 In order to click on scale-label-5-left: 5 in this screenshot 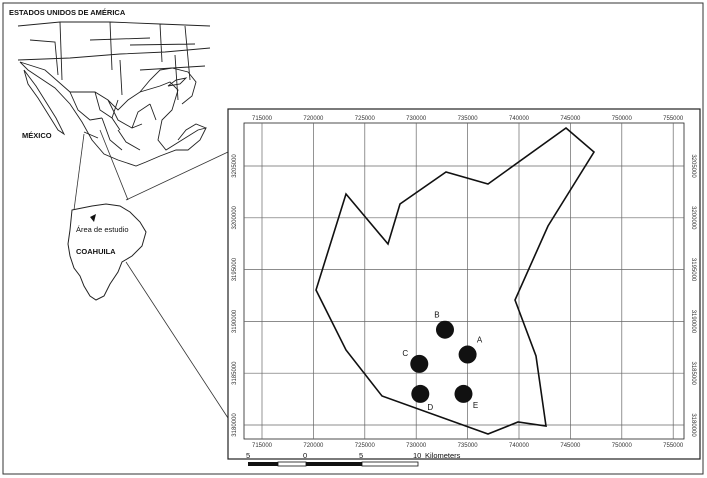, I will do `click(248, 455)`.